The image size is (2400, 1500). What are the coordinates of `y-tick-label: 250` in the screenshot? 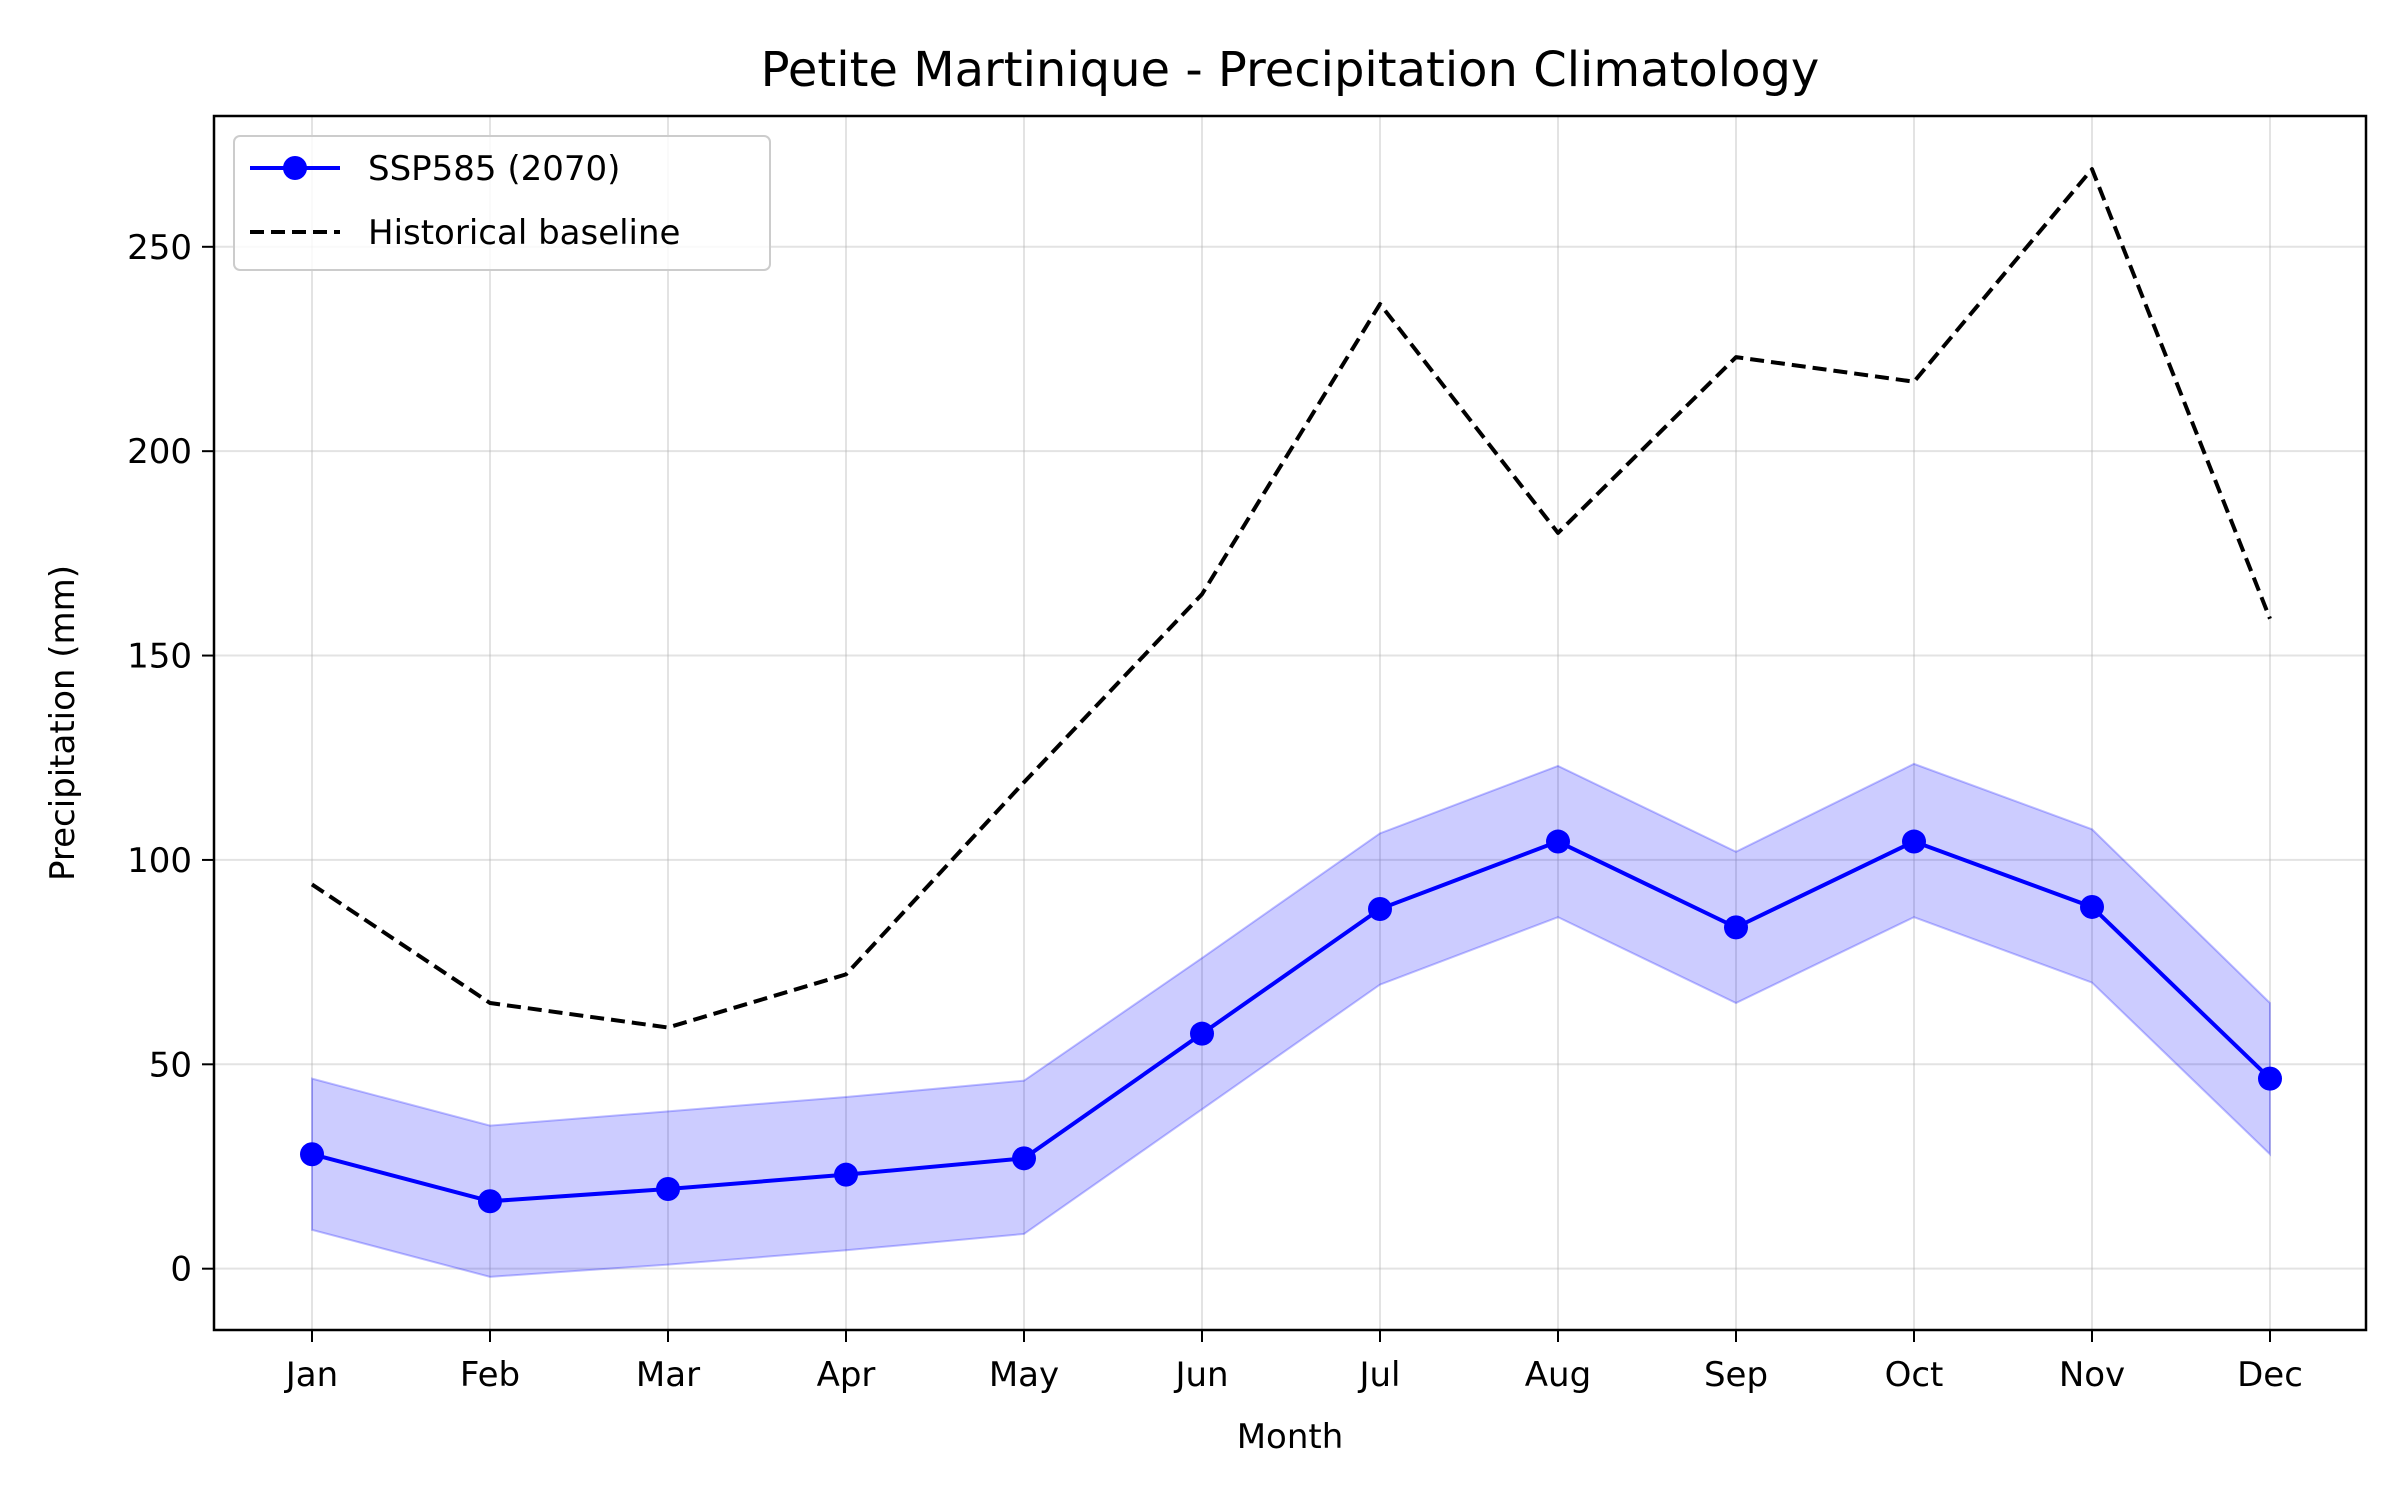 It's located at (159, 248).